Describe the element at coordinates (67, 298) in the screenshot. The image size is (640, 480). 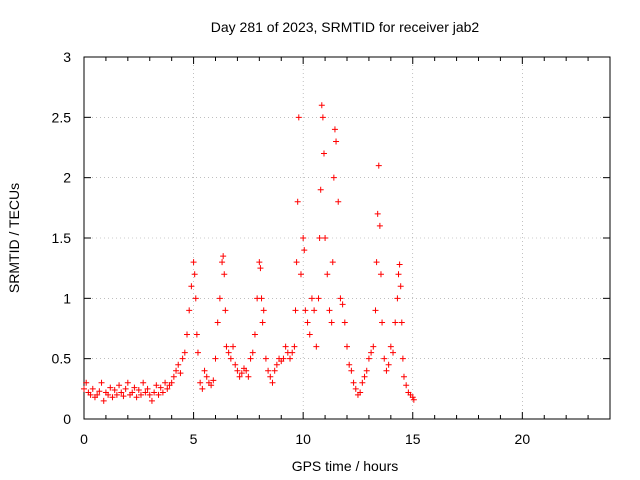
I see `y-tick-label: 1` at that location.